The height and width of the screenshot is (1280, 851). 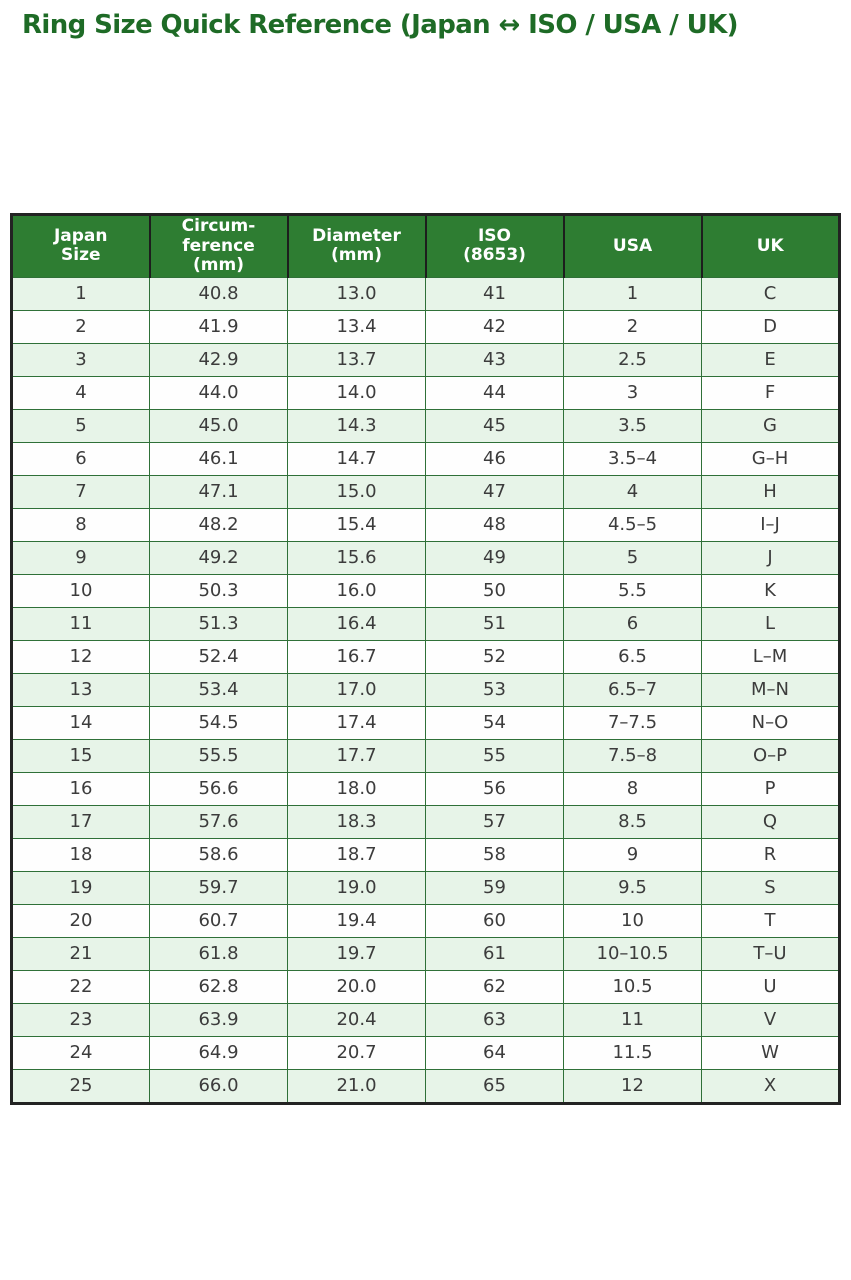 I want to click on cell-diameter-mm: 17.7, so click(x=356, y=755).